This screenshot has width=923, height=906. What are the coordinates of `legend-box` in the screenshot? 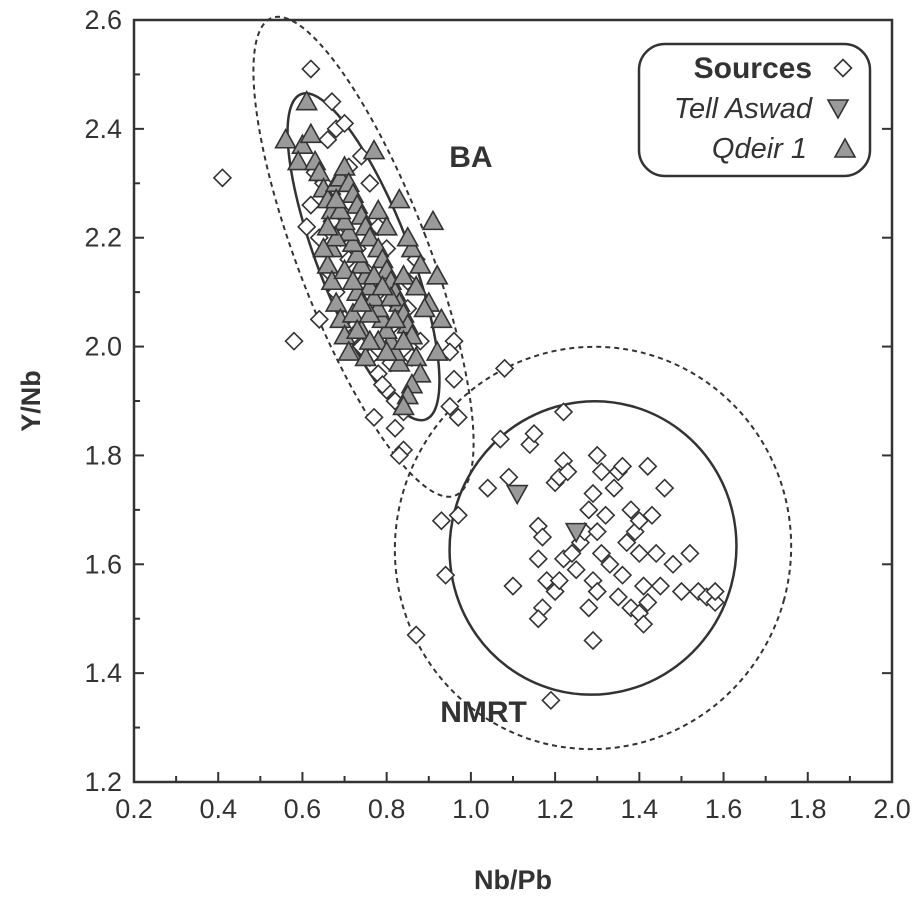 It's located at (754, 110).